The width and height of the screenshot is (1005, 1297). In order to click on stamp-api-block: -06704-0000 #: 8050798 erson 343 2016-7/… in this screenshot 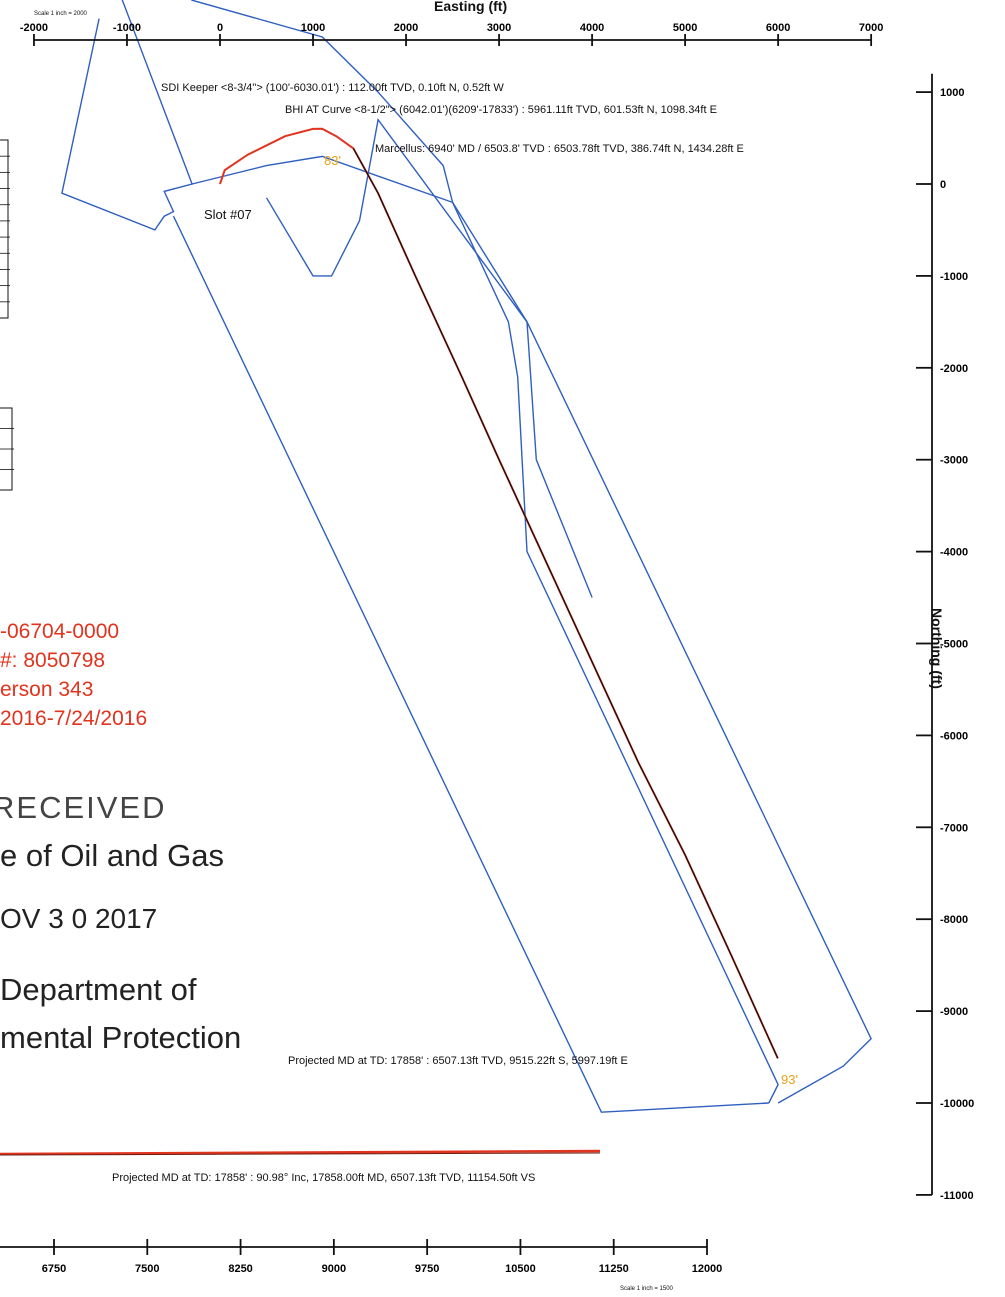, I will do `click(73, 675)`.